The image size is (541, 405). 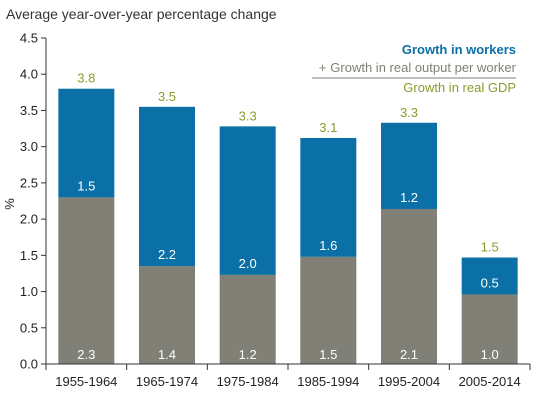 I want to click on data-label-workers: 2.1, so click(x=409, y=354).